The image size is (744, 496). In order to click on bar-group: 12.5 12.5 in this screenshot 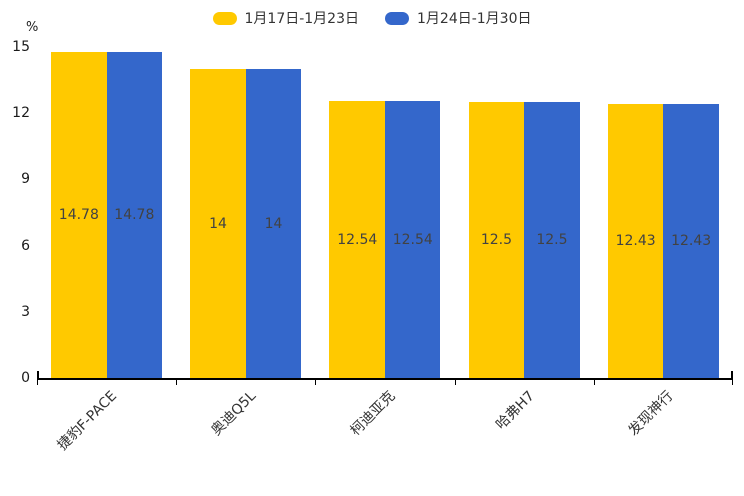, I will do `click(524, 212)`.